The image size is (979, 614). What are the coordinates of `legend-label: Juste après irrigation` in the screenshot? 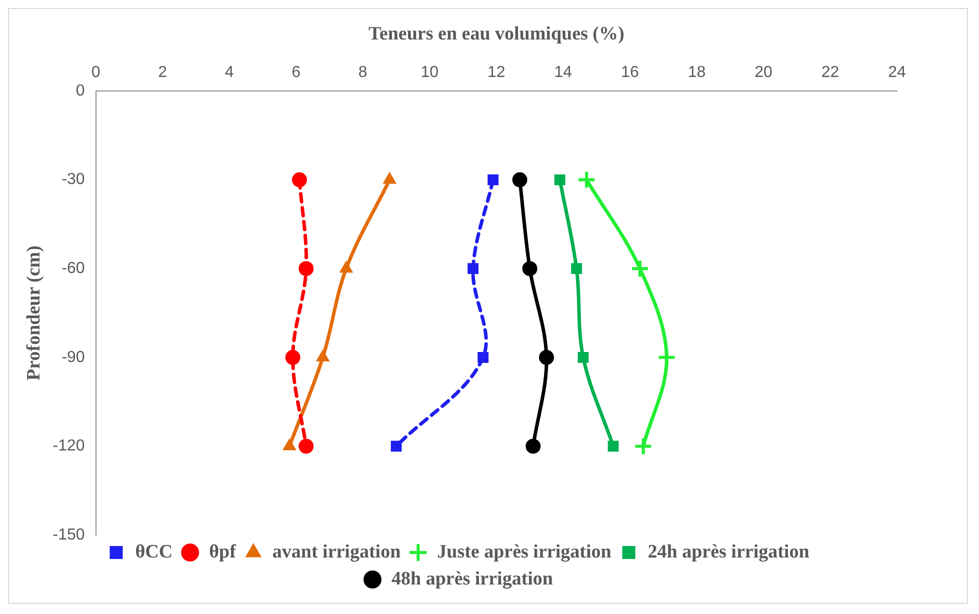 It's located at (524, 551).